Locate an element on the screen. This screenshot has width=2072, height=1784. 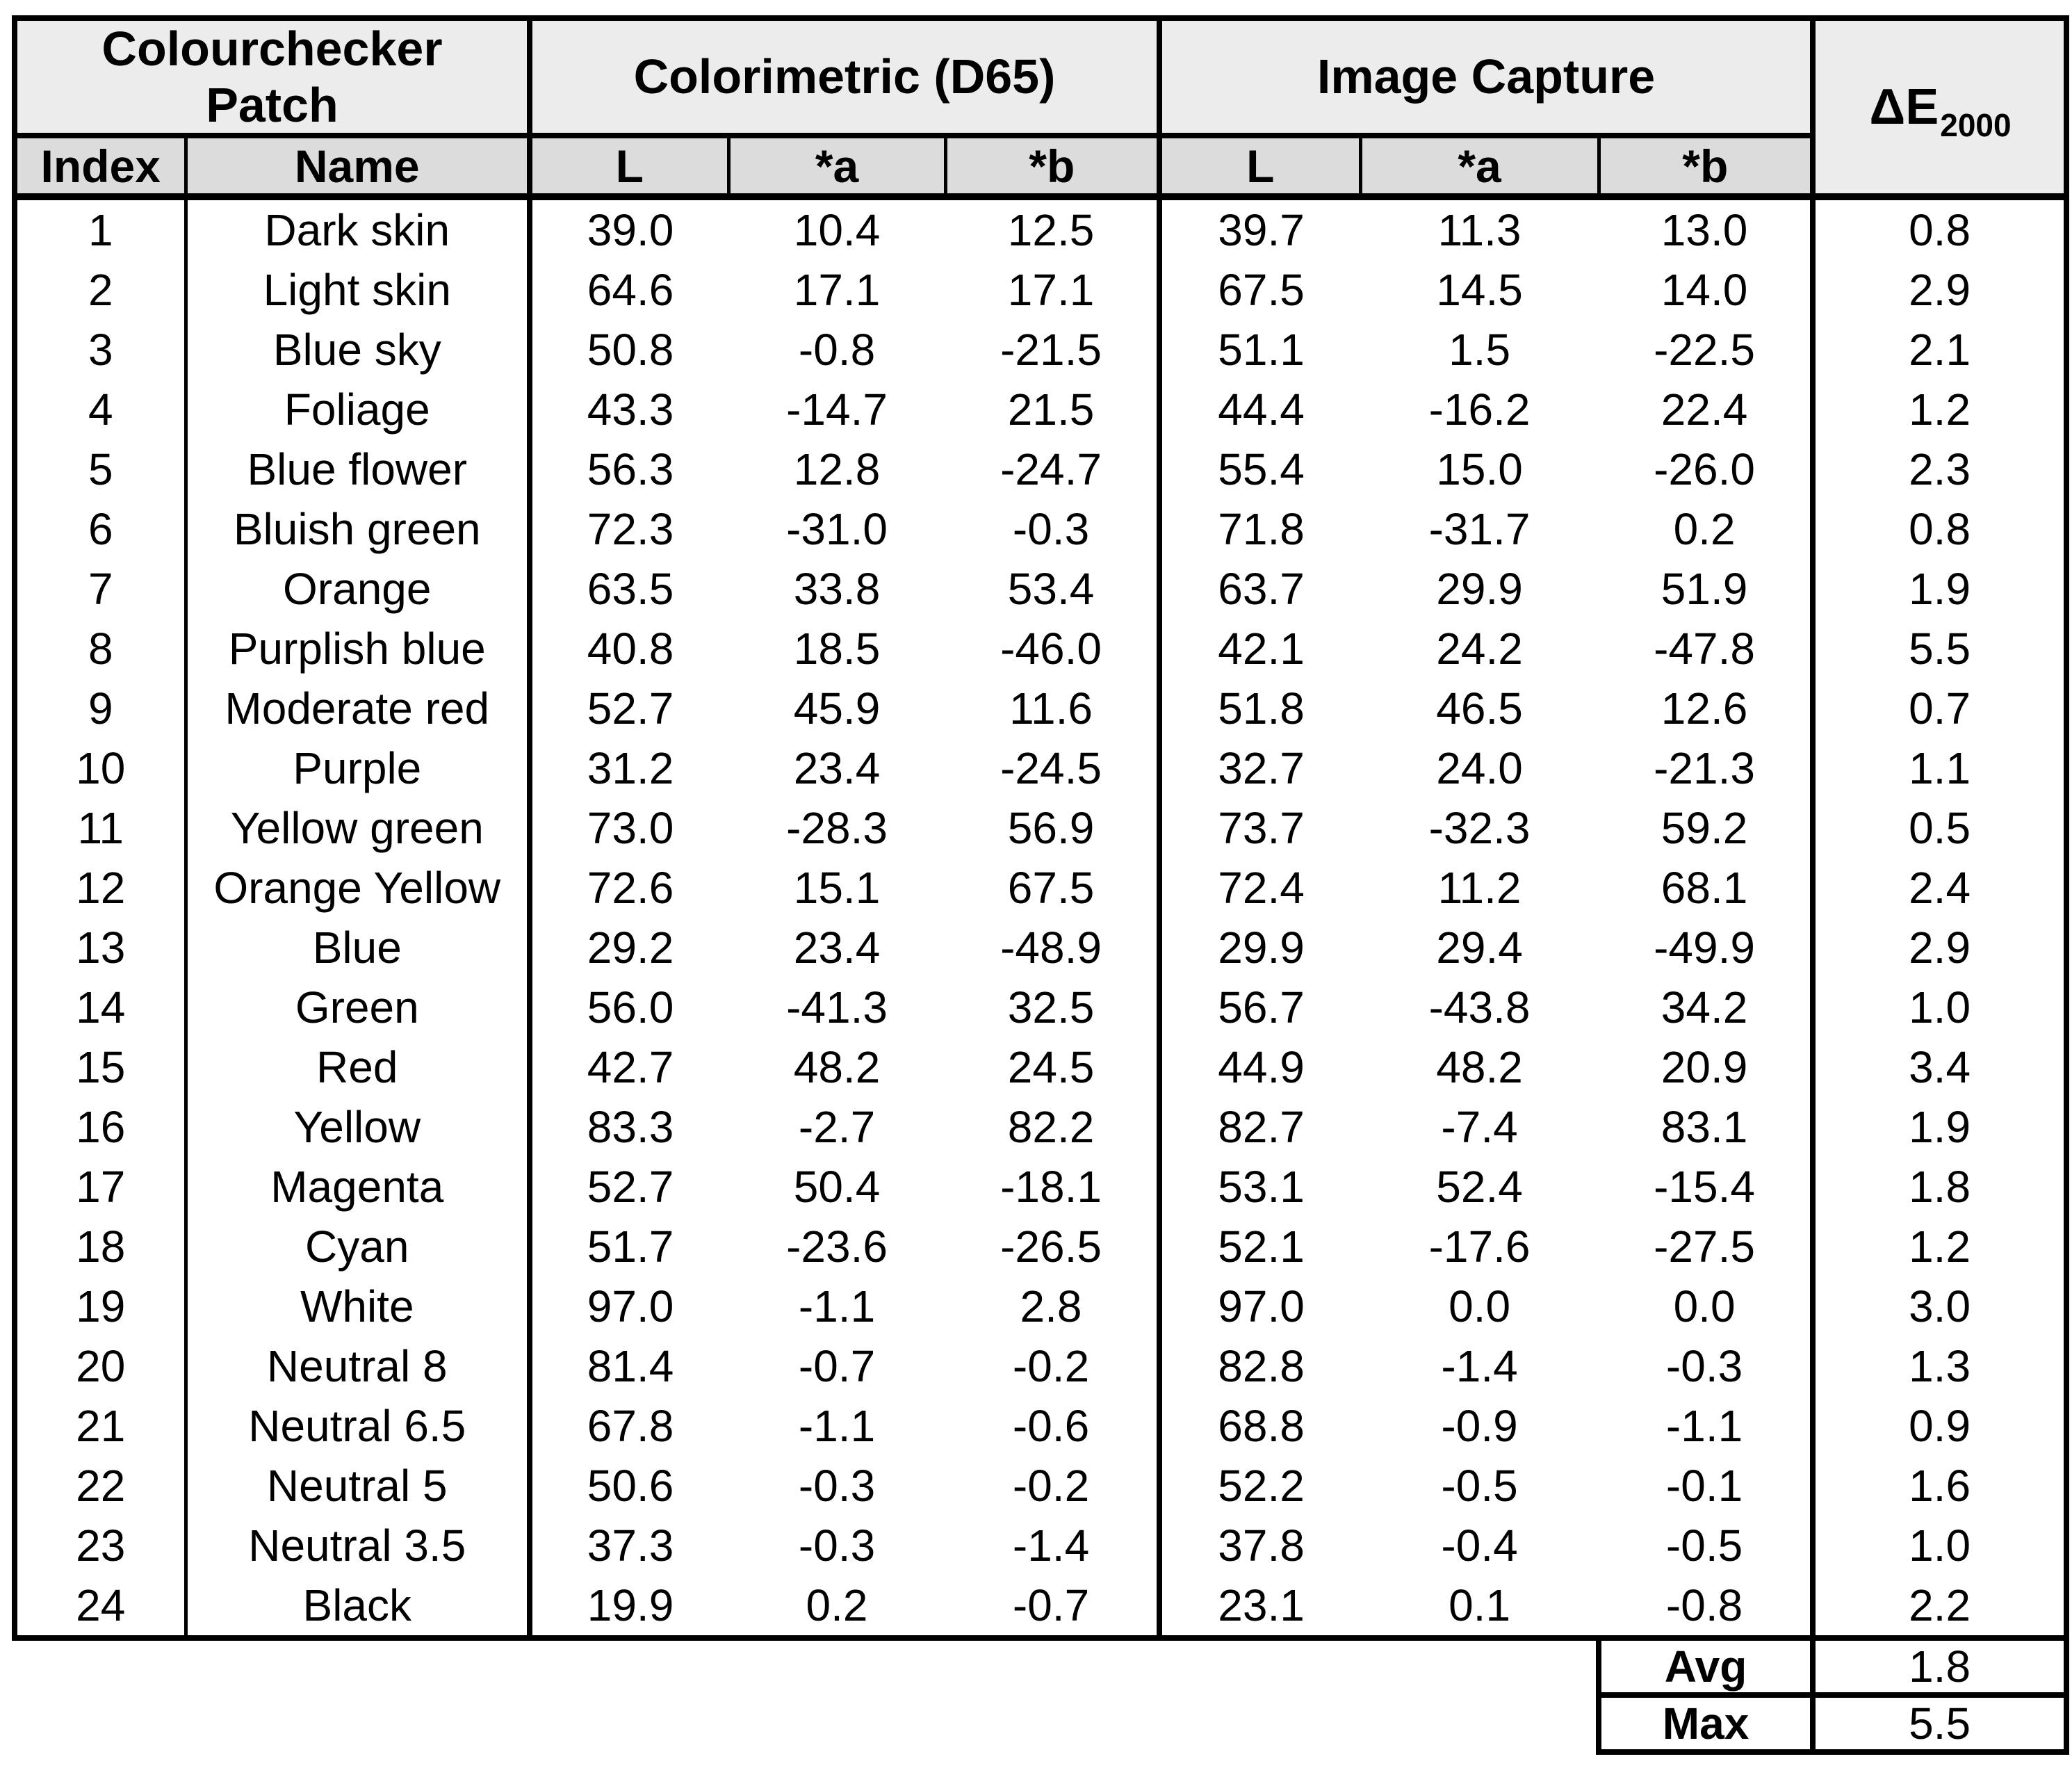
cell-capture-b: 22.4 is located at coordinates (1706, 409).